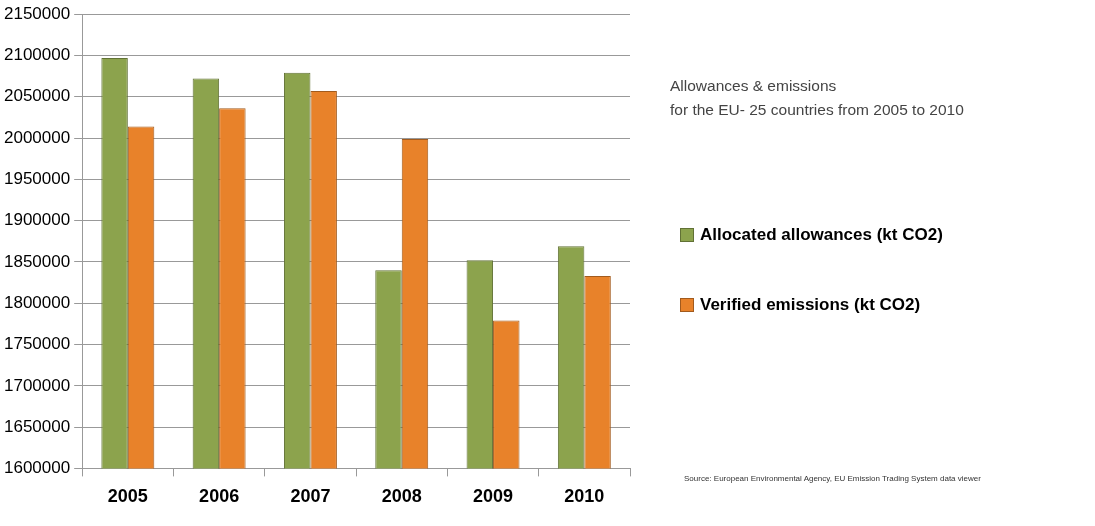 The height and width of the screenshot is (526, 1095). Describe the element at coordinates (37, 96) in the screenshot. I see `y-tick-label: 2050000` at that location.